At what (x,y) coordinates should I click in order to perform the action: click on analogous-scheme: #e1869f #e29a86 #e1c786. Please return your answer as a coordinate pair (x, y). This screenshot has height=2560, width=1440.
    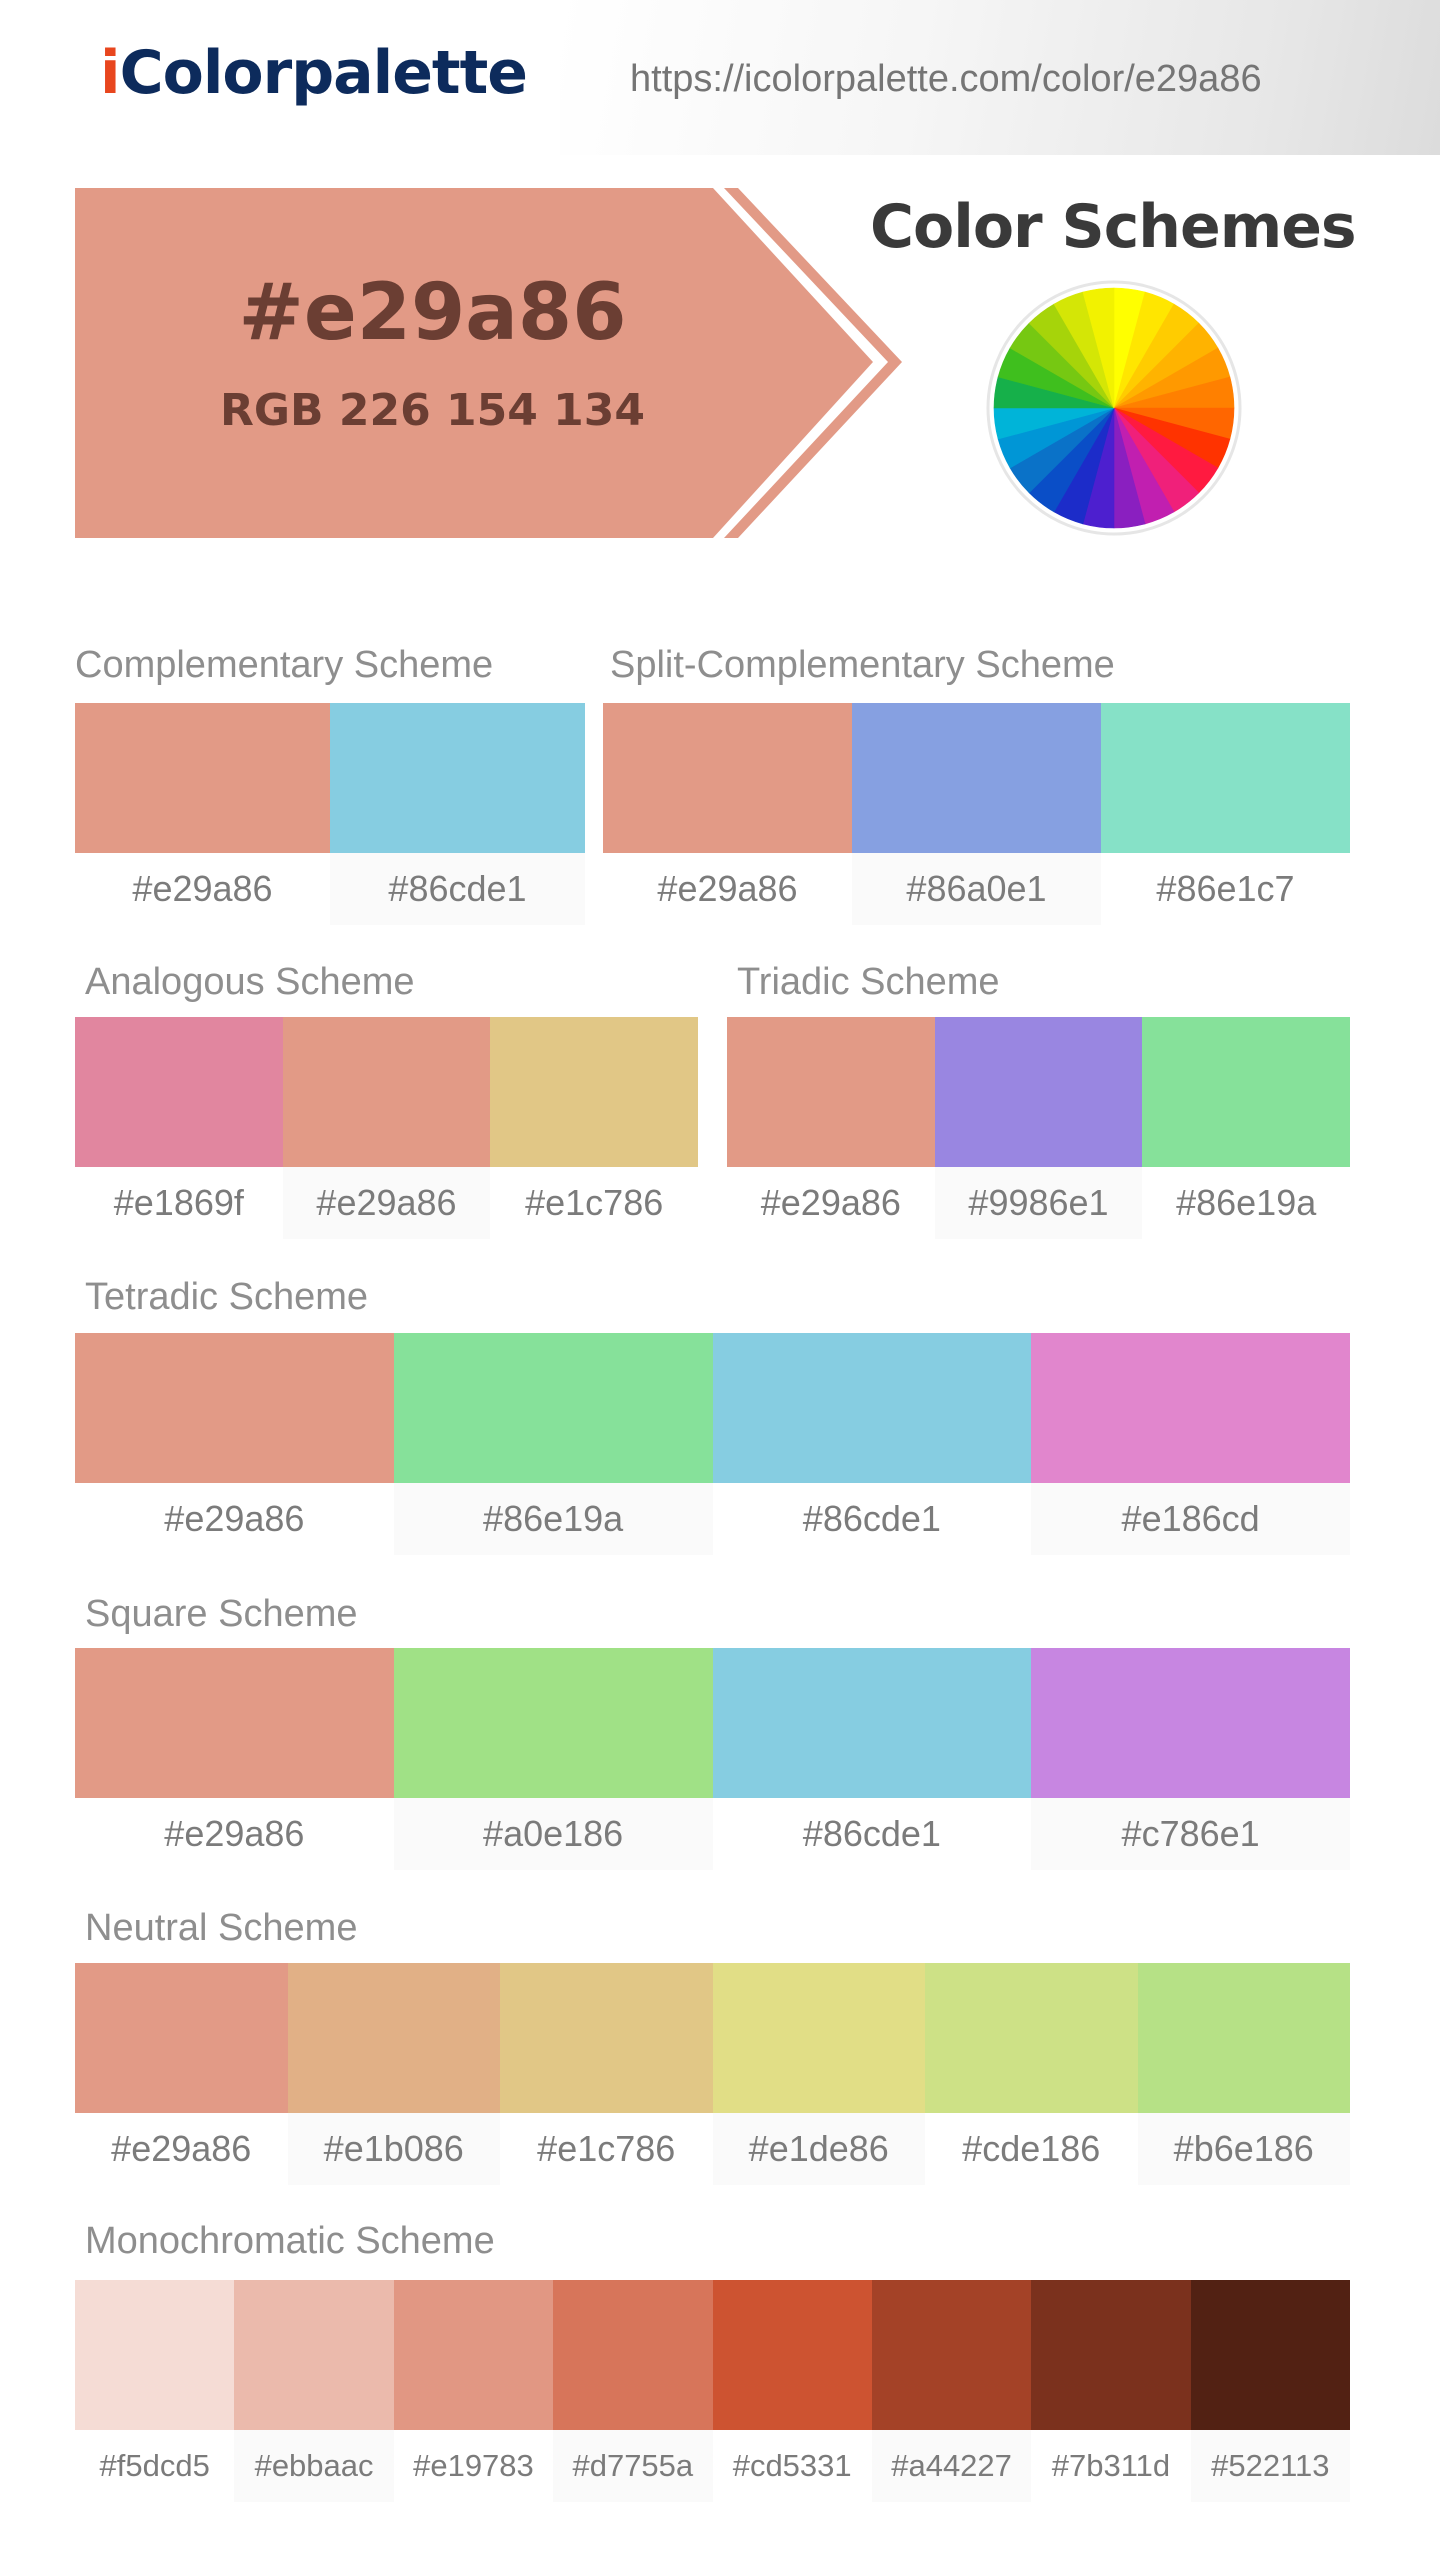
    Looking at the image, I should click on (387, 1128).